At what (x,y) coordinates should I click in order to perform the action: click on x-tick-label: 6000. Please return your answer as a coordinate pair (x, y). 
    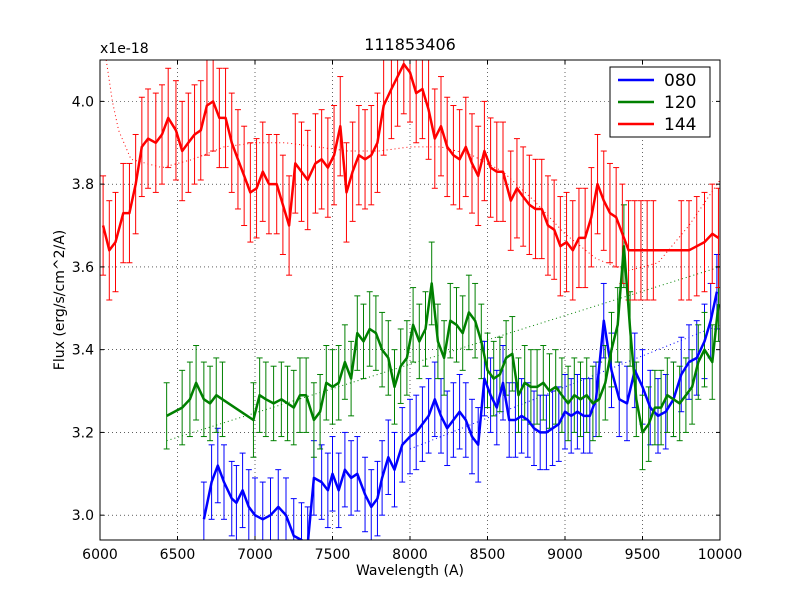
    Looking at the image, I should click on (100, 555).